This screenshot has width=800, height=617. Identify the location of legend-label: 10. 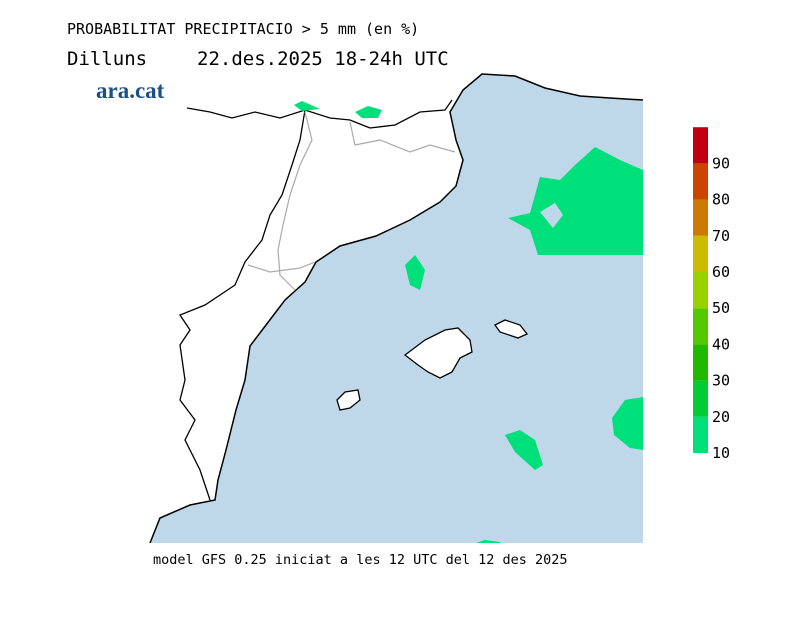
(721, 453).